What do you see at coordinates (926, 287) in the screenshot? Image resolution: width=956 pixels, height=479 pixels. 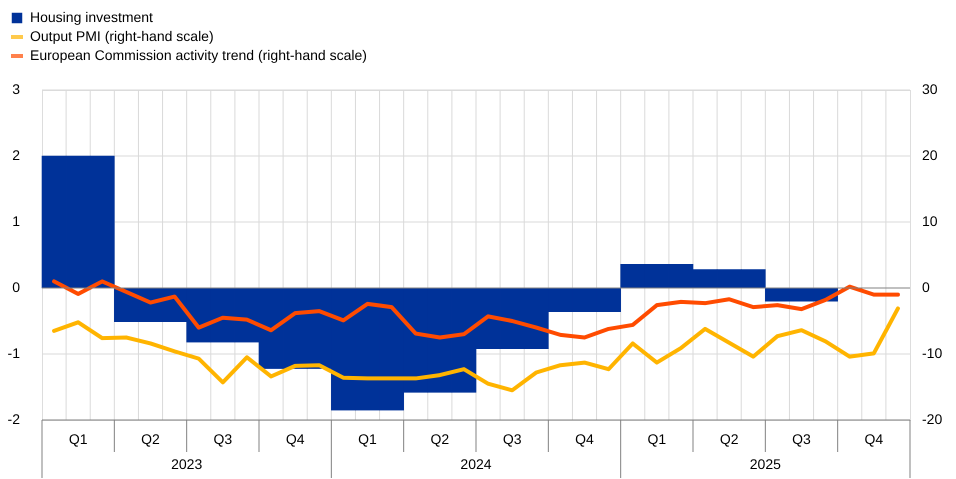 I see `y2-tick-label: 0` at bounding box center [926, 287].